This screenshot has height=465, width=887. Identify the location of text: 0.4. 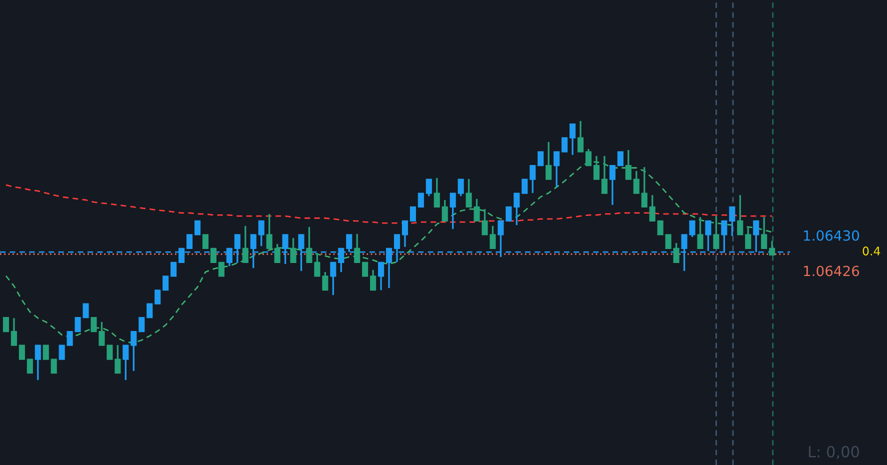
(871, 251).